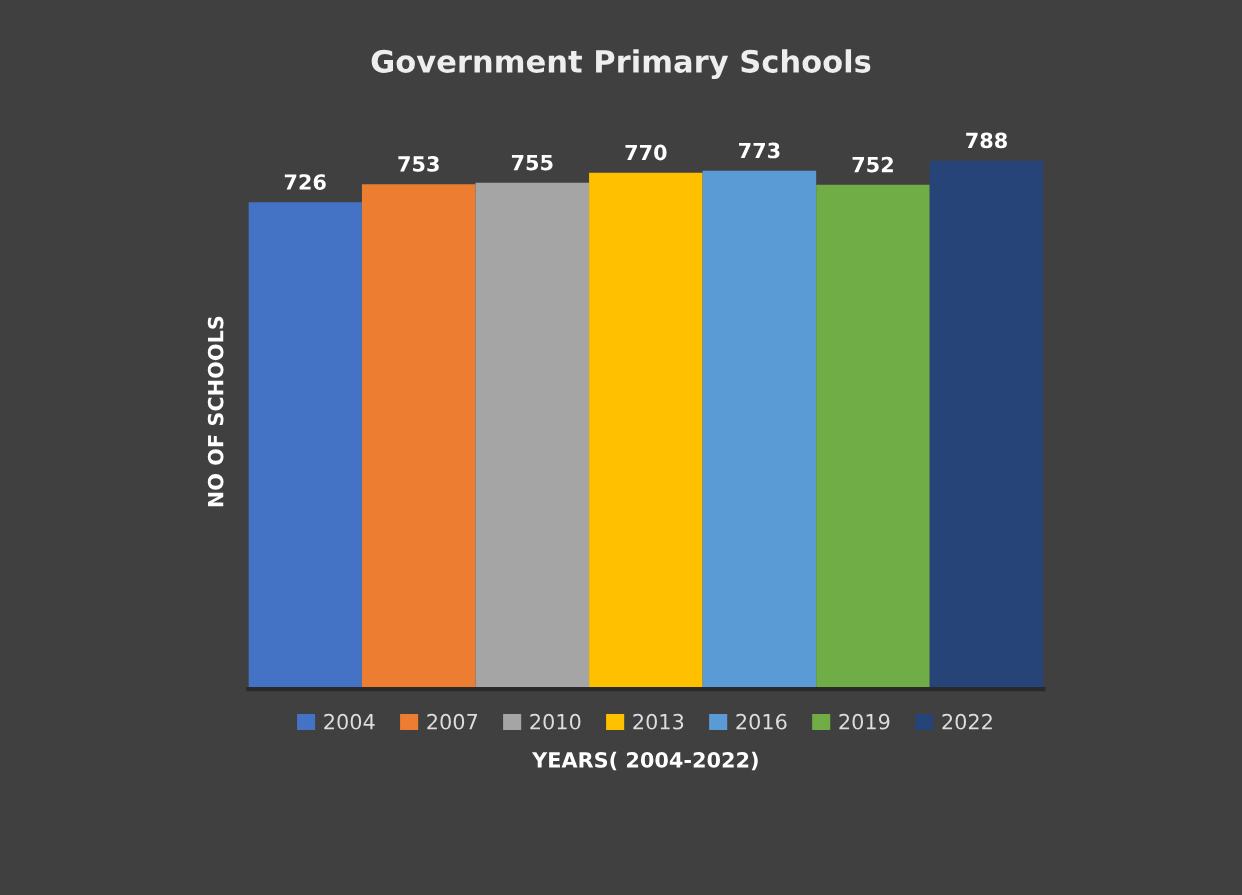 The image size is (1242, 895). Describe the element at coordinates (986, 140) in the screenshot. I see `data-label: 788` at that location.